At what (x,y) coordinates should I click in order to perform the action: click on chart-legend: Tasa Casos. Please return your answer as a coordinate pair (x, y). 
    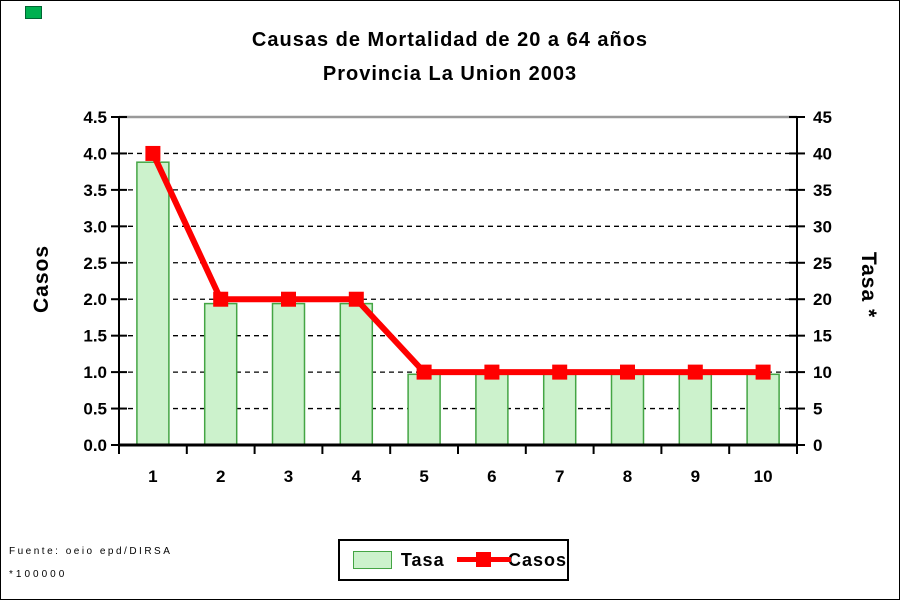
    Looking at the image, I should click on (453, 560).